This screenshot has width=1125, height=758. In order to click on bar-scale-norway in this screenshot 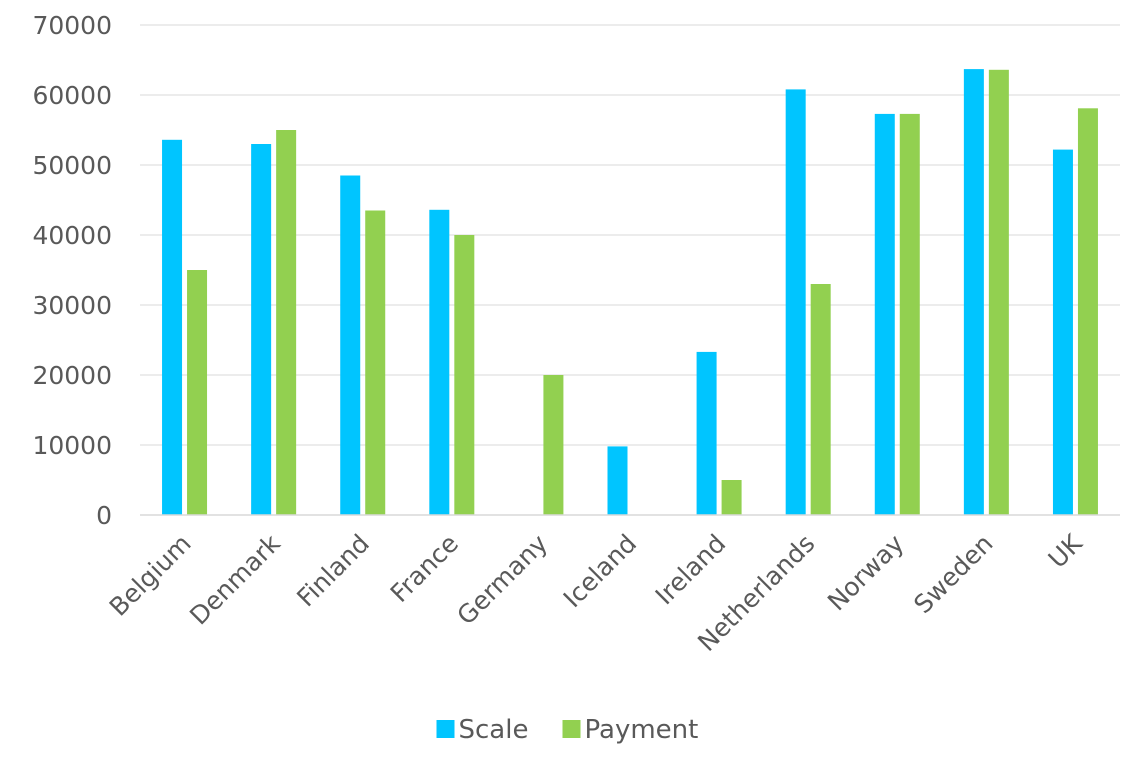, I will do `click(884, 314)`.